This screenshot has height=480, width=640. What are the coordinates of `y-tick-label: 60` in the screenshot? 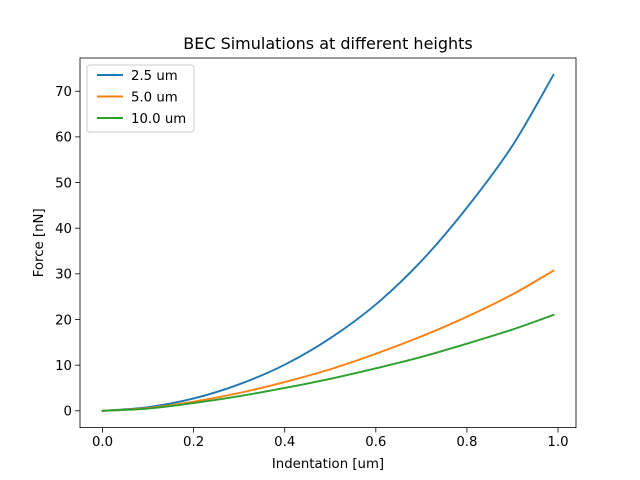 It's located at (63, 138).